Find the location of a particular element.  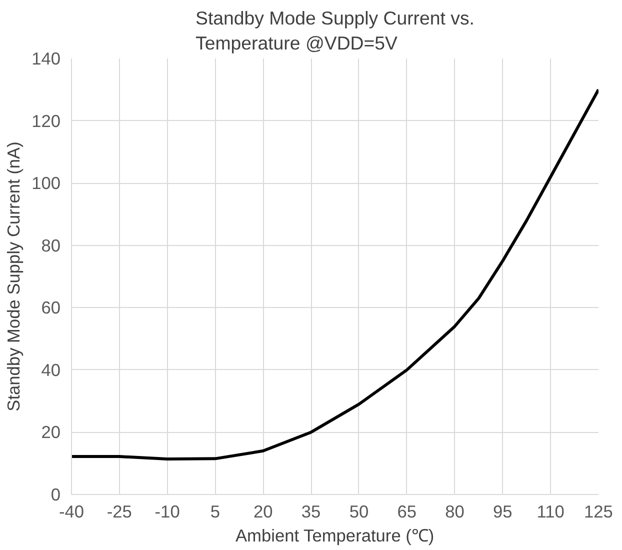

y-tick-label: 20 is located at coordinates (51, 432).